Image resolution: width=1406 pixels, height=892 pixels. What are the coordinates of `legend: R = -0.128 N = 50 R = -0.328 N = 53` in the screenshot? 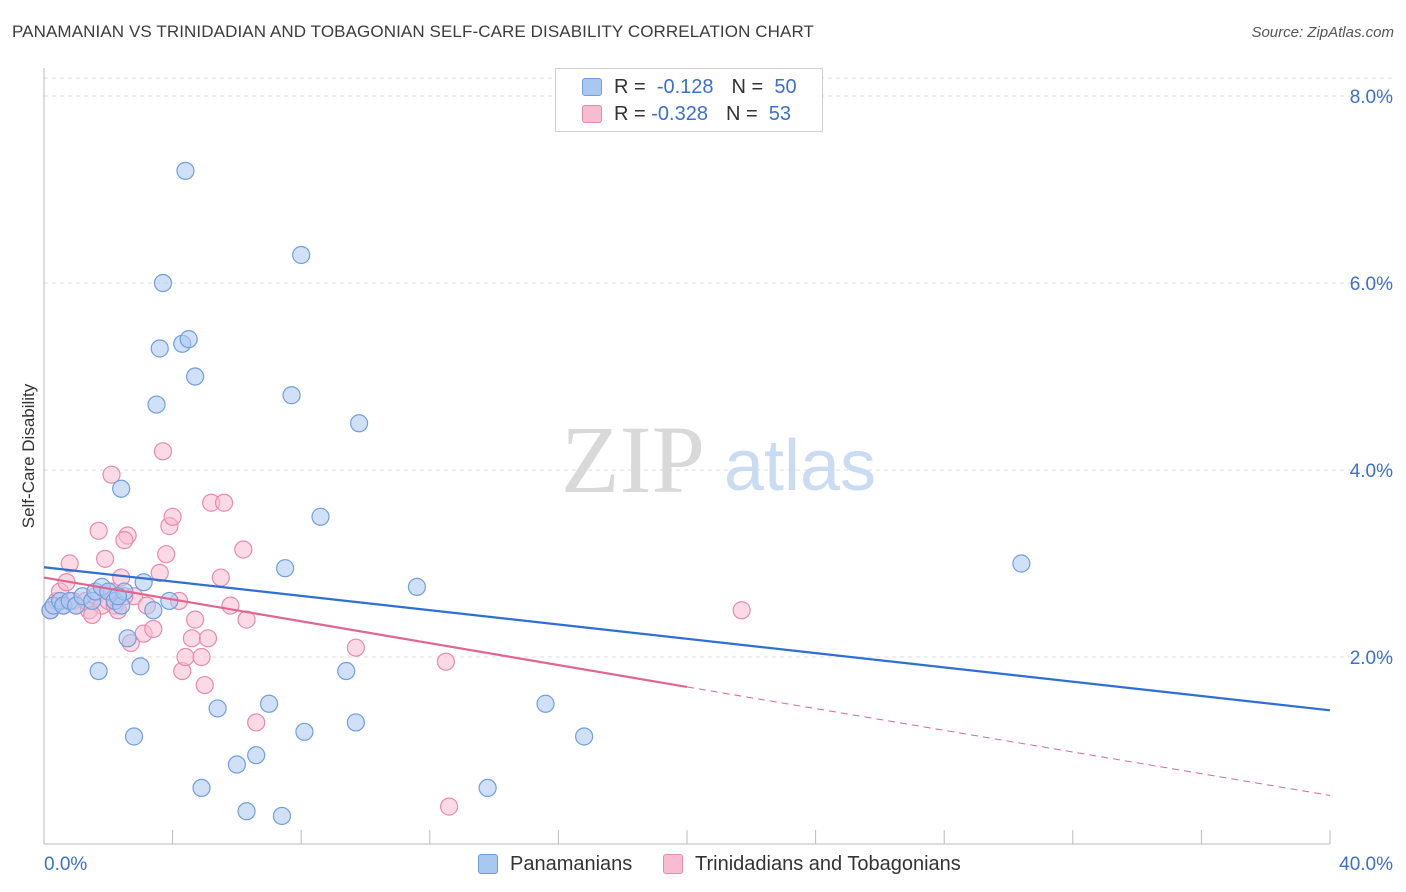 It's located at (689, 100).